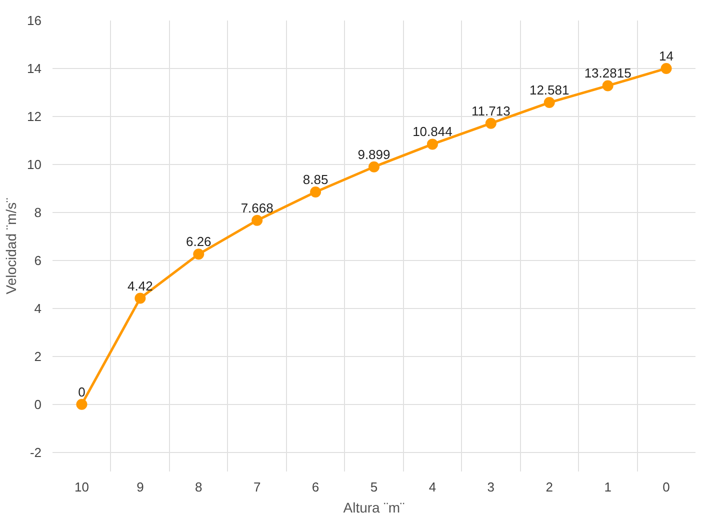  What do you see at coordinates (38, 356) in the screenshot?
I see `y-tick-label: 2` at bounding box center [38, 356].